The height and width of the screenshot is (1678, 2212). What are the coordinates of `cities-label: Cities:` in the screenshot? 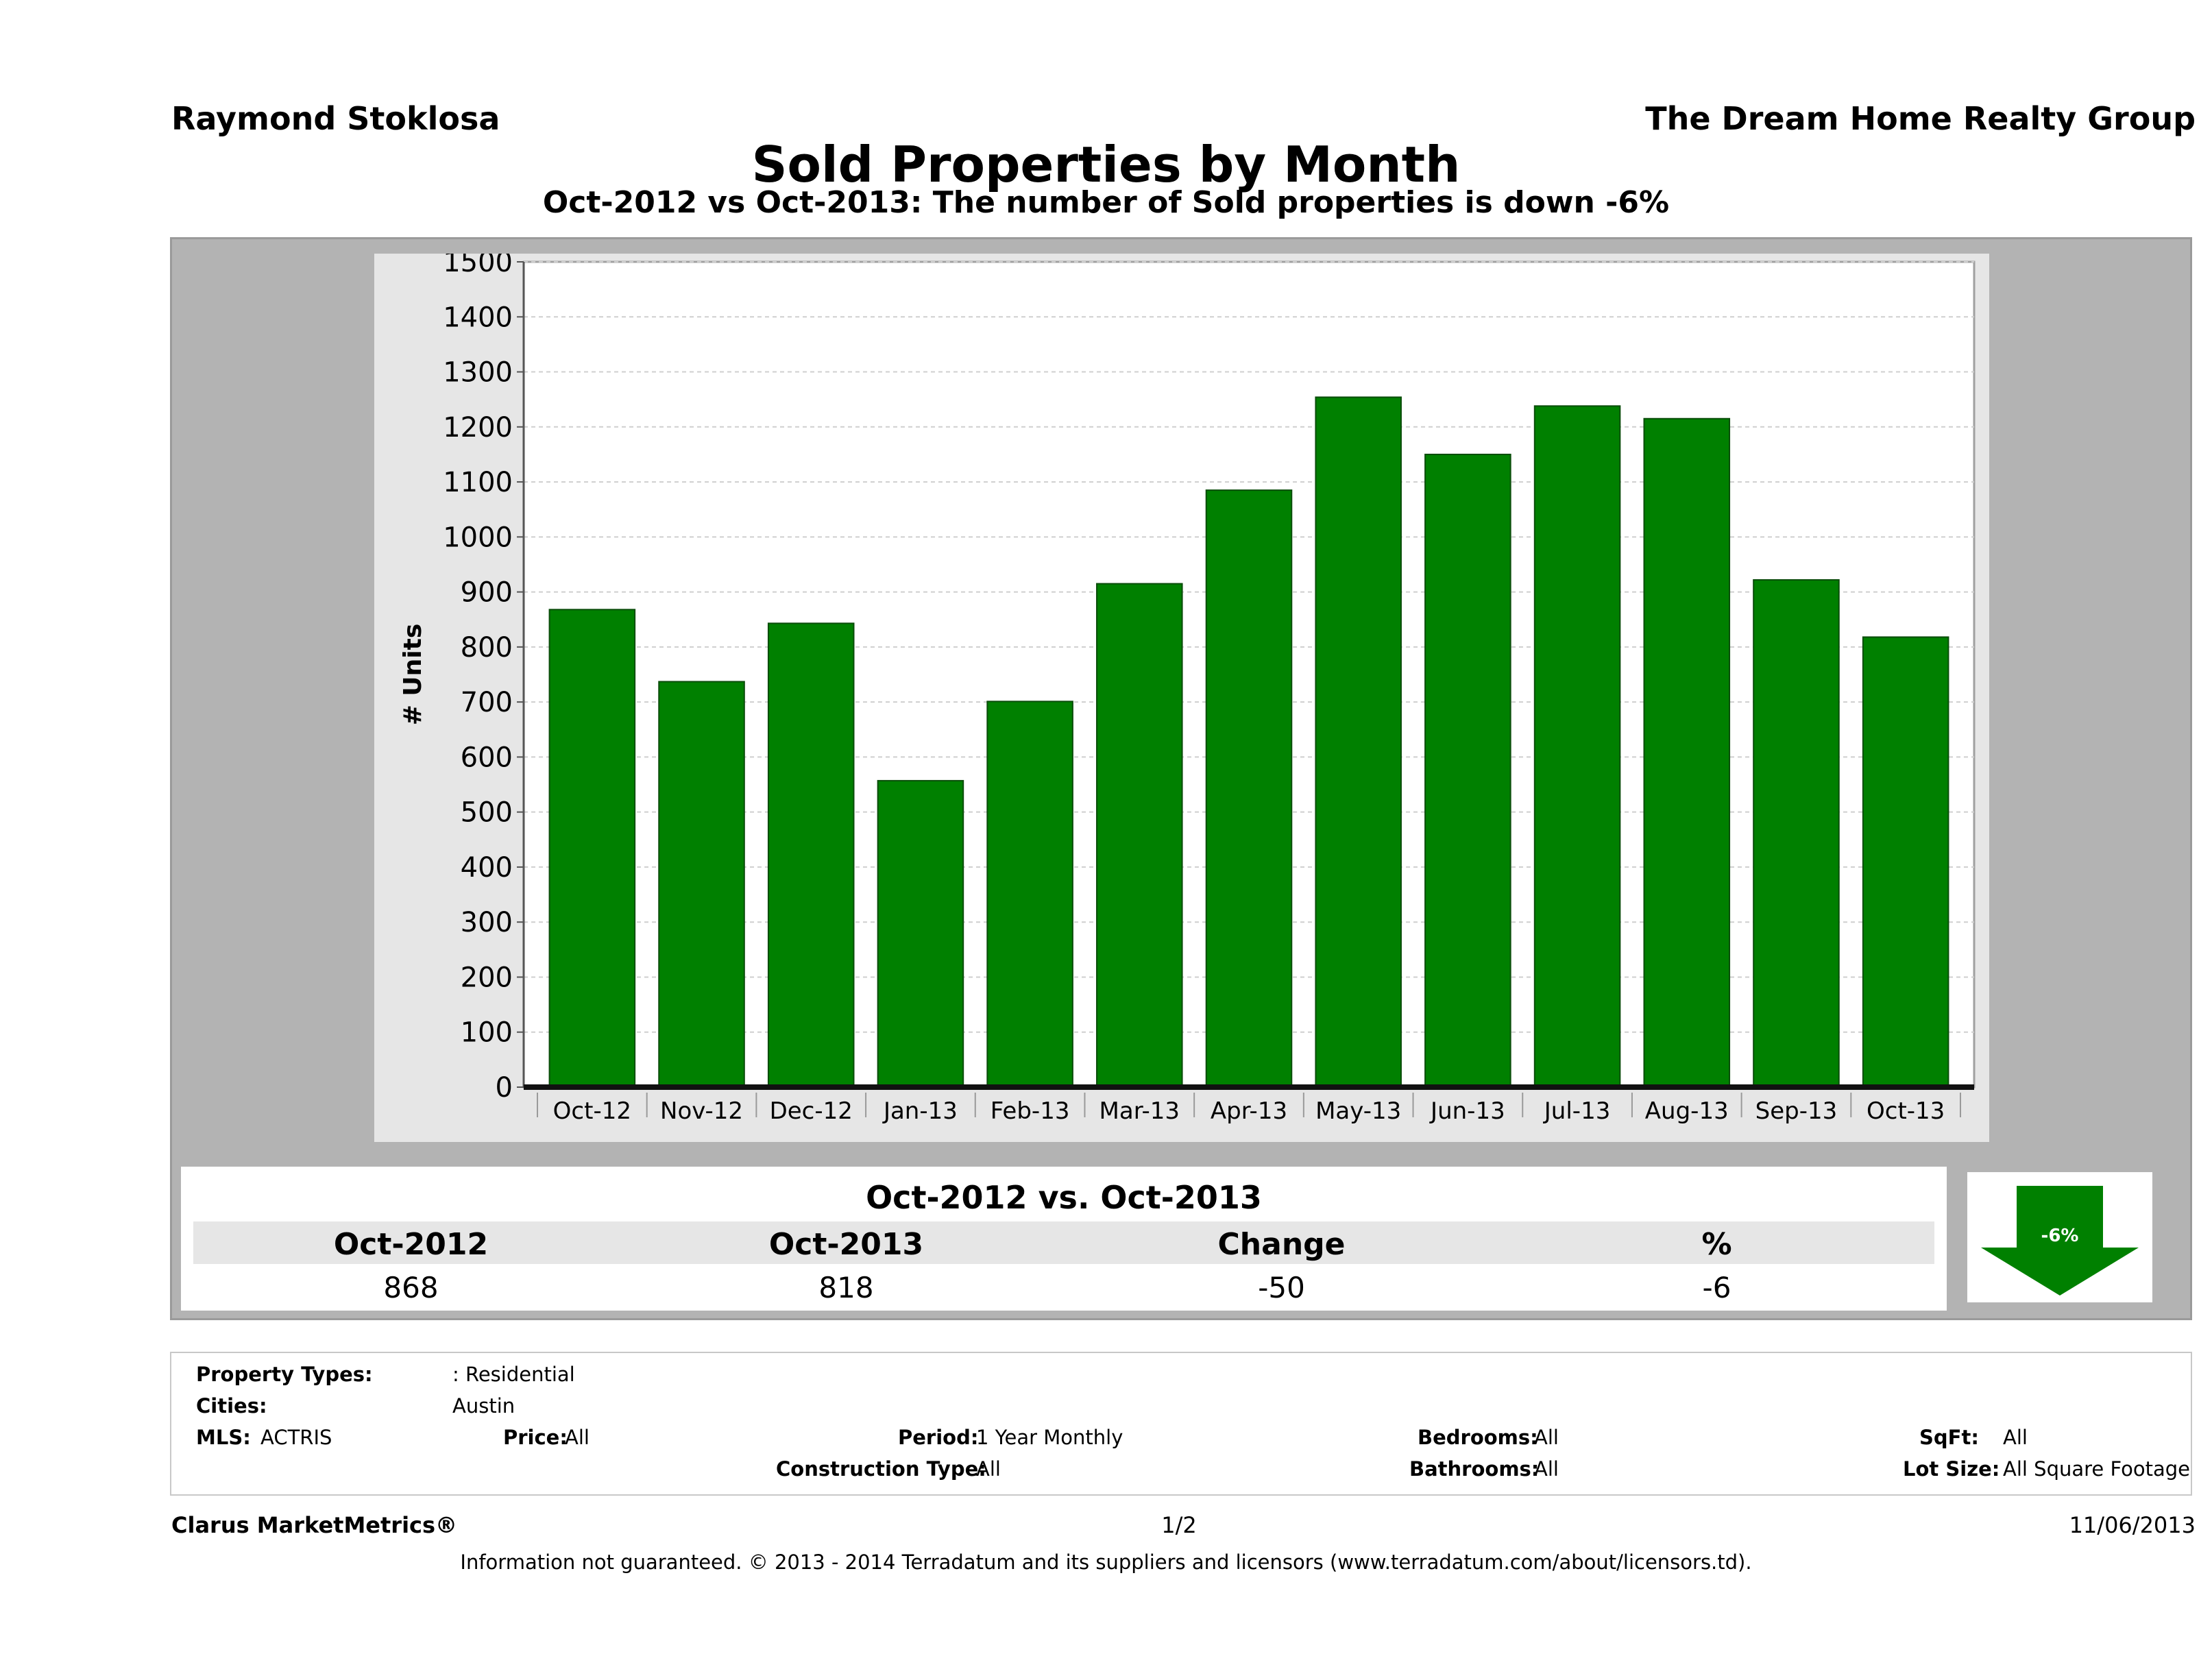 It's located at (231, 1406).